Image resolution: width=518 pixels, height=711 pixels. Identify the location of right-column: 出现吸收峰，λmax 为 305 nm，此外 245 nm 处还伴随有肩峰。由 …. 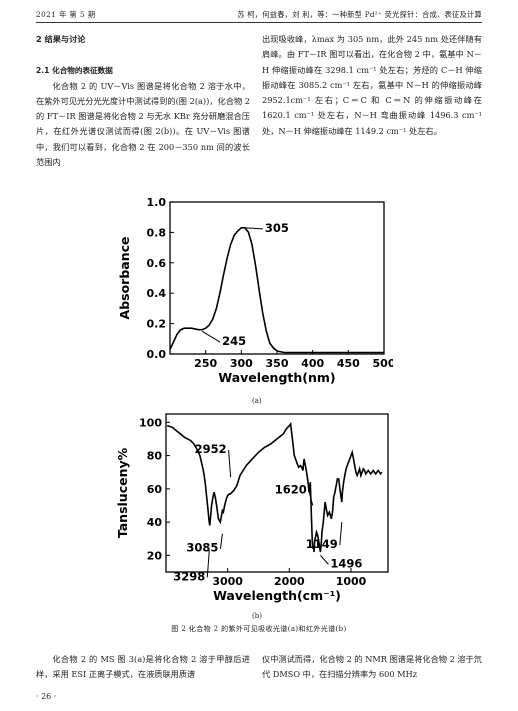
(372, 85).